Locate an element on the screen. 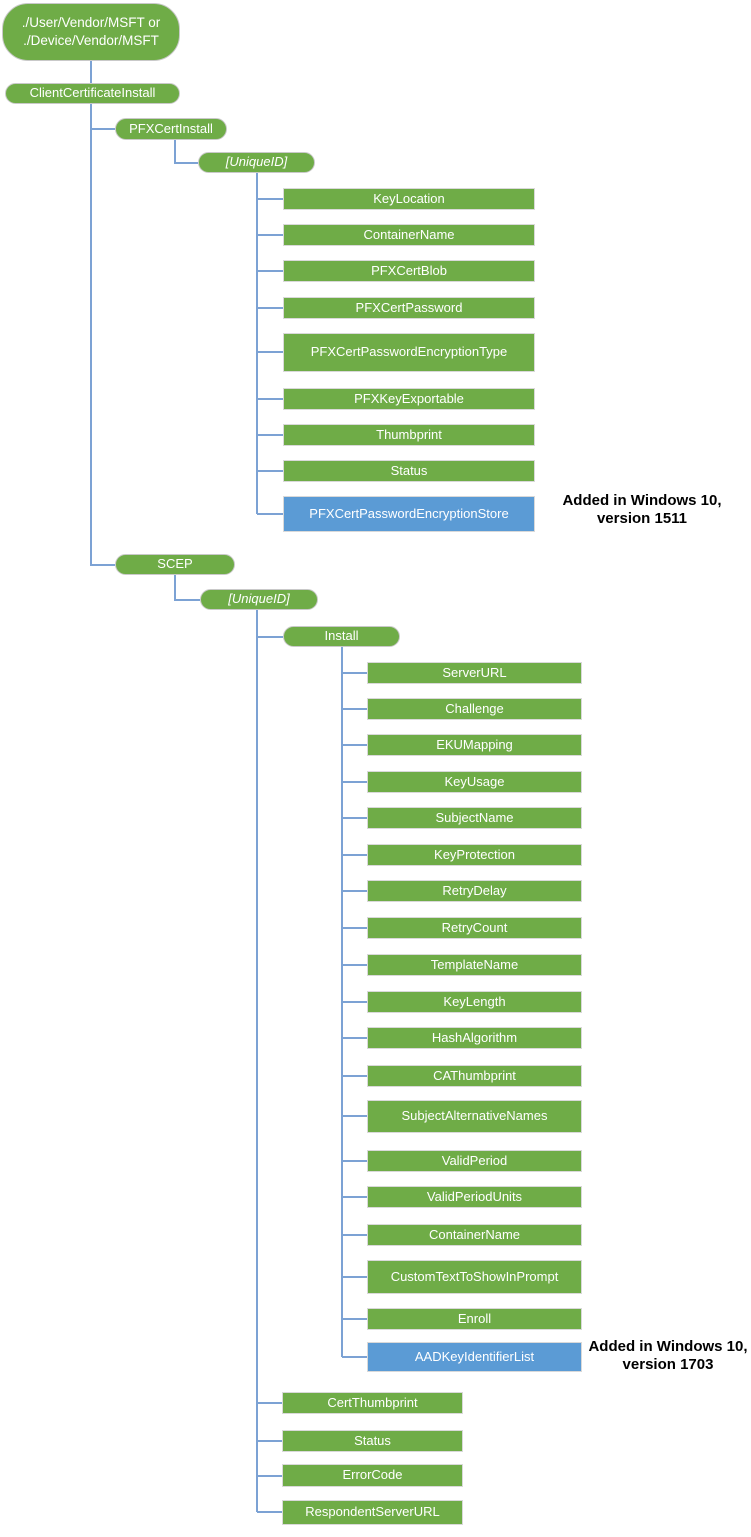 The width and height of the screenshot is (751, 1537). node-scep-uniqueid: [UniqueID] is located at coordinates (259, 599).